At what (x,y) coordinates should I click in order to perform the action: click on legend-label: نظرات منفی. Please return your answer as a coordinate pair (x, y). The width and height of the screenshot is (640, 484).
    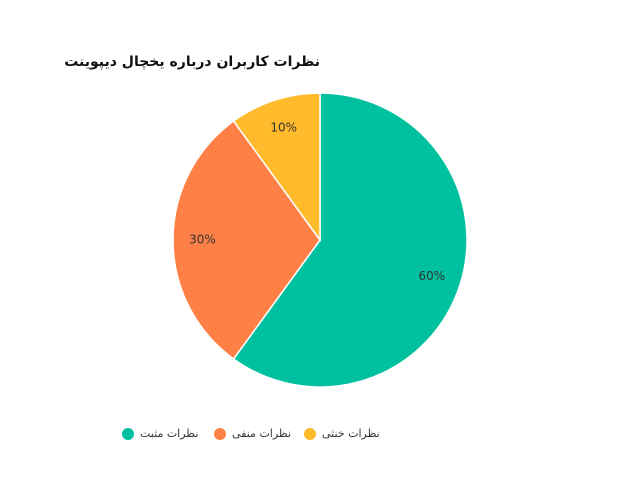
    Looking at the image, I should click on (261, 433).